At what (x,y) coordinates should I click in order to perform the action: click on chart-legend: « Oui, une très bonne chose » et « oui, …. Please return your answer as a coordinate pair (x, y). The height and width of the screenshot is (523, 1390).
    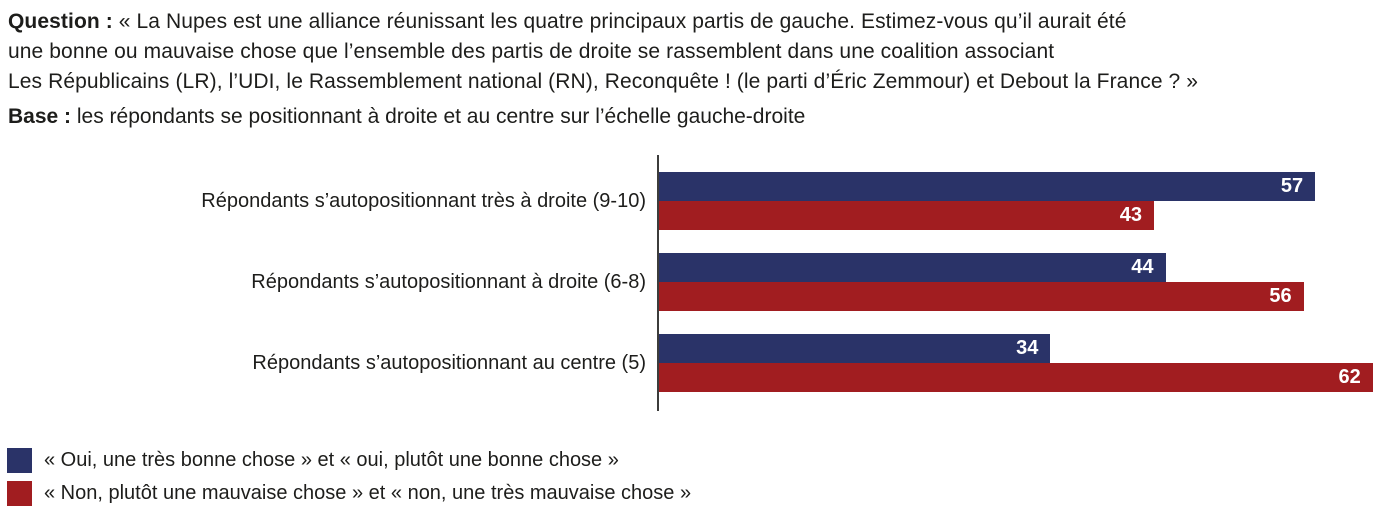
    Looking at the image, I should click on (349, 481).